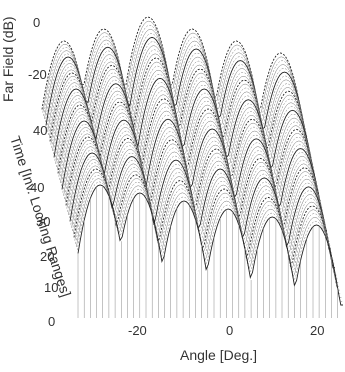 The width and height of the screenshot is (345, 372). I want to click on y-tick-0: 40, so click(37, 187).